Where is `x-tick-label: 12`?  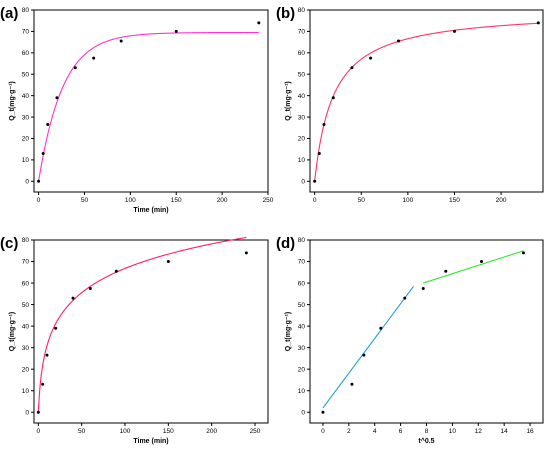 x-tick-label: 12 is located at coordinates (479, 431).